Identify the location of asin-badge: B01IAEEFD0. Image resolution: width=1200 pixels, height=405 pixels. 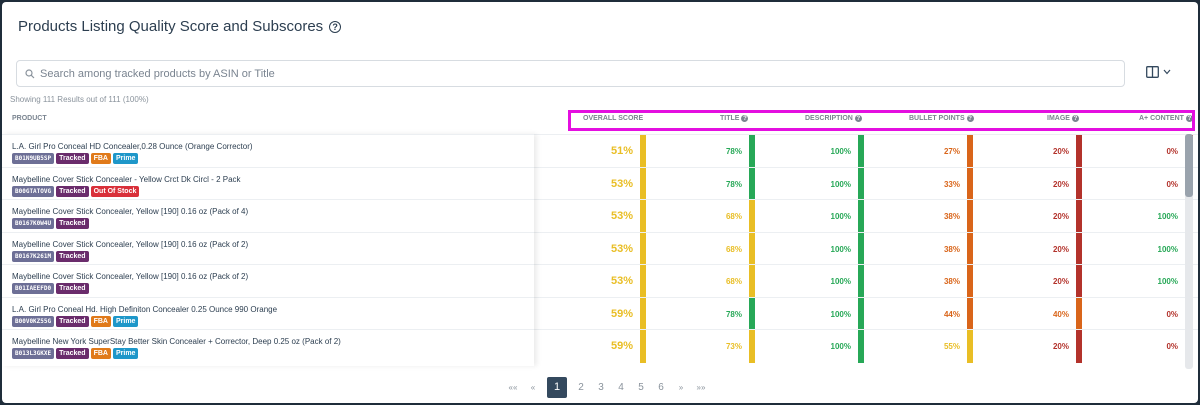
(33, 288).